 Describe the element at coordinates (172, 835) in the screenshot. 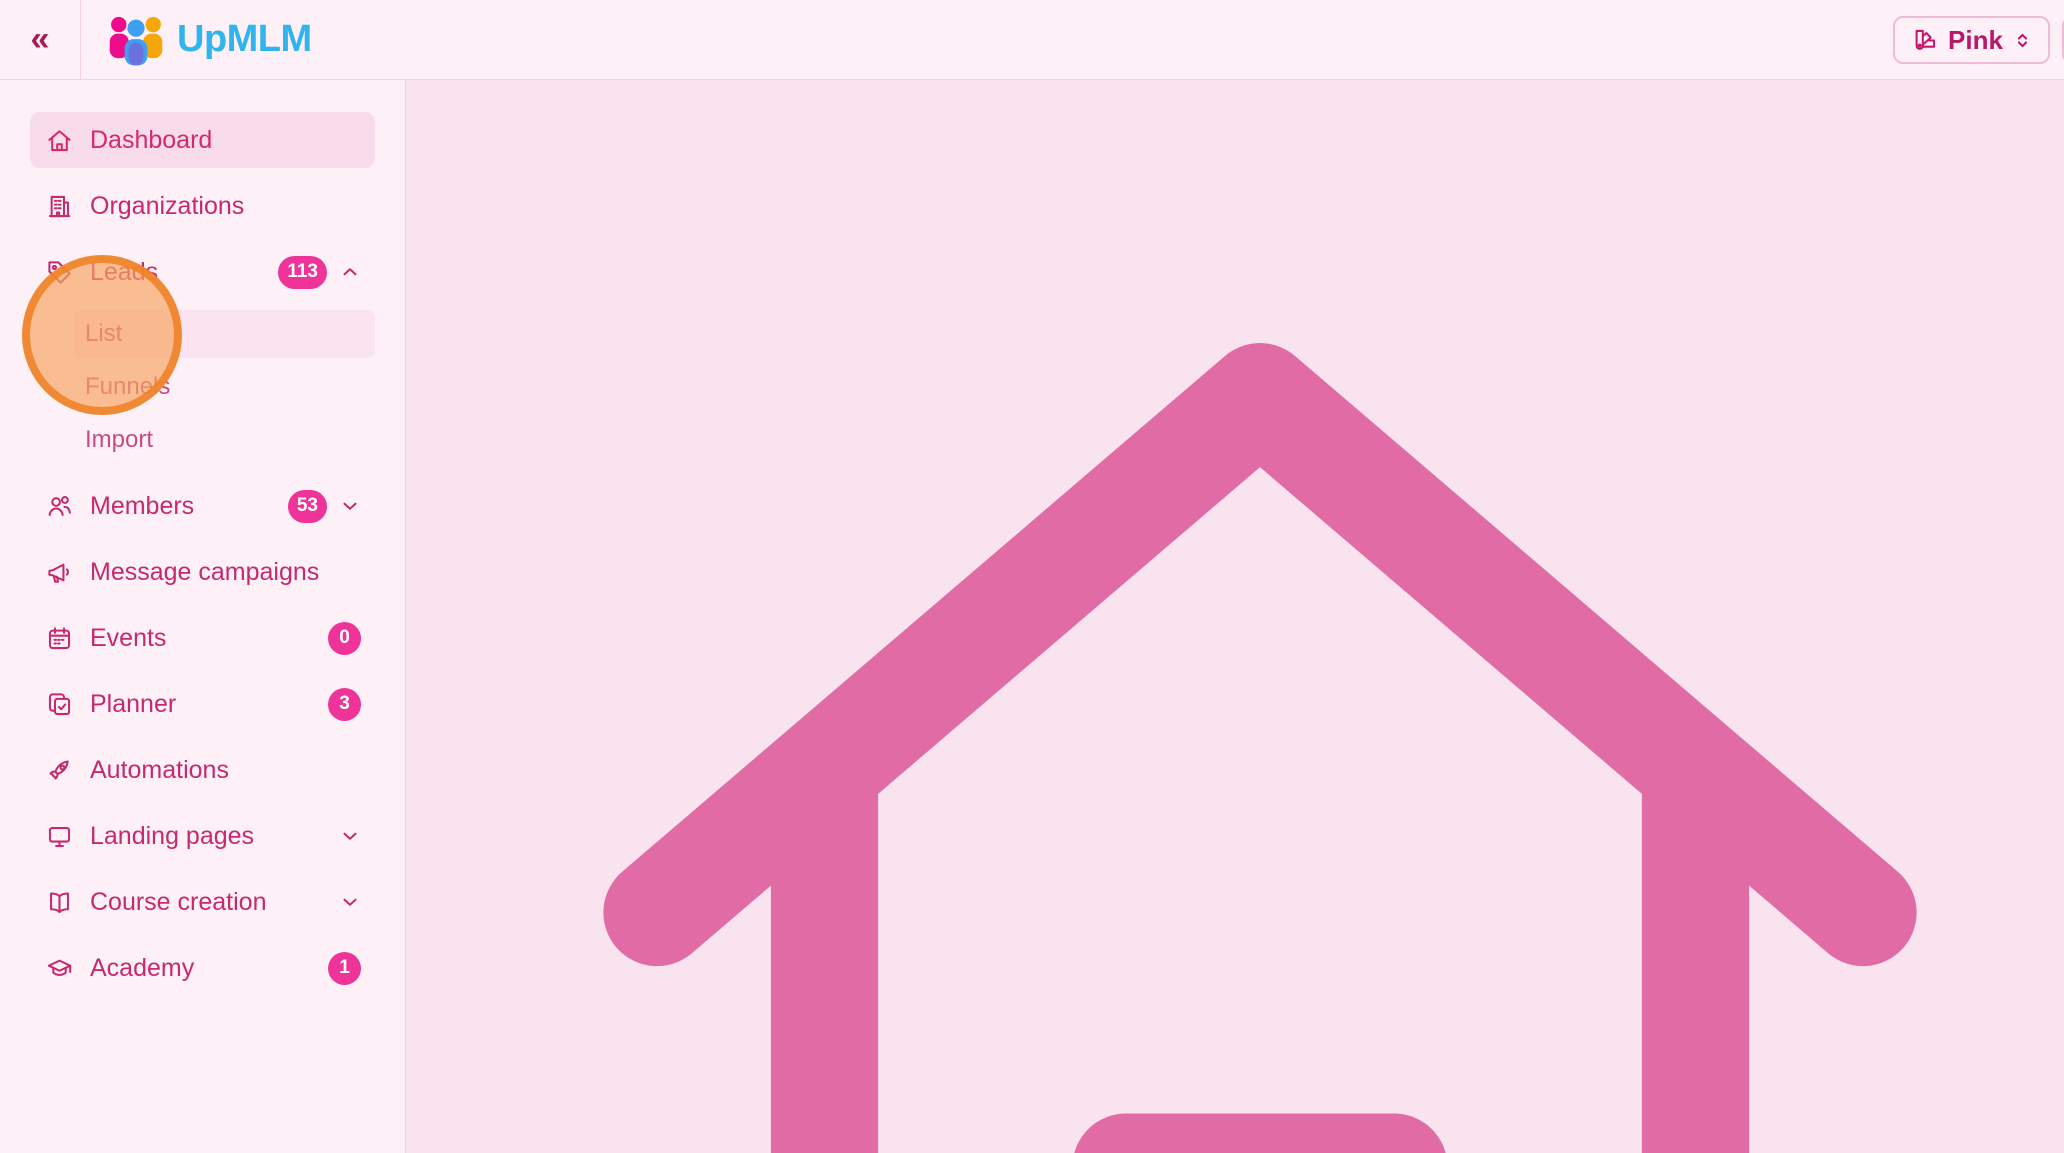

I see `sidebar-item-label: Landing pages` at that location.